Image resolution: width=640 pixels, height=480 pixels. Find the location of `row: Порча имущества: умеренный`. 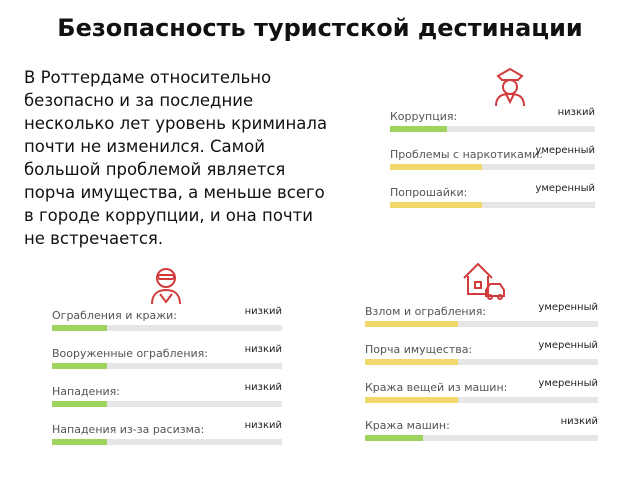

row: Порча имущества: умеренный is located at coordinates (481, 360).